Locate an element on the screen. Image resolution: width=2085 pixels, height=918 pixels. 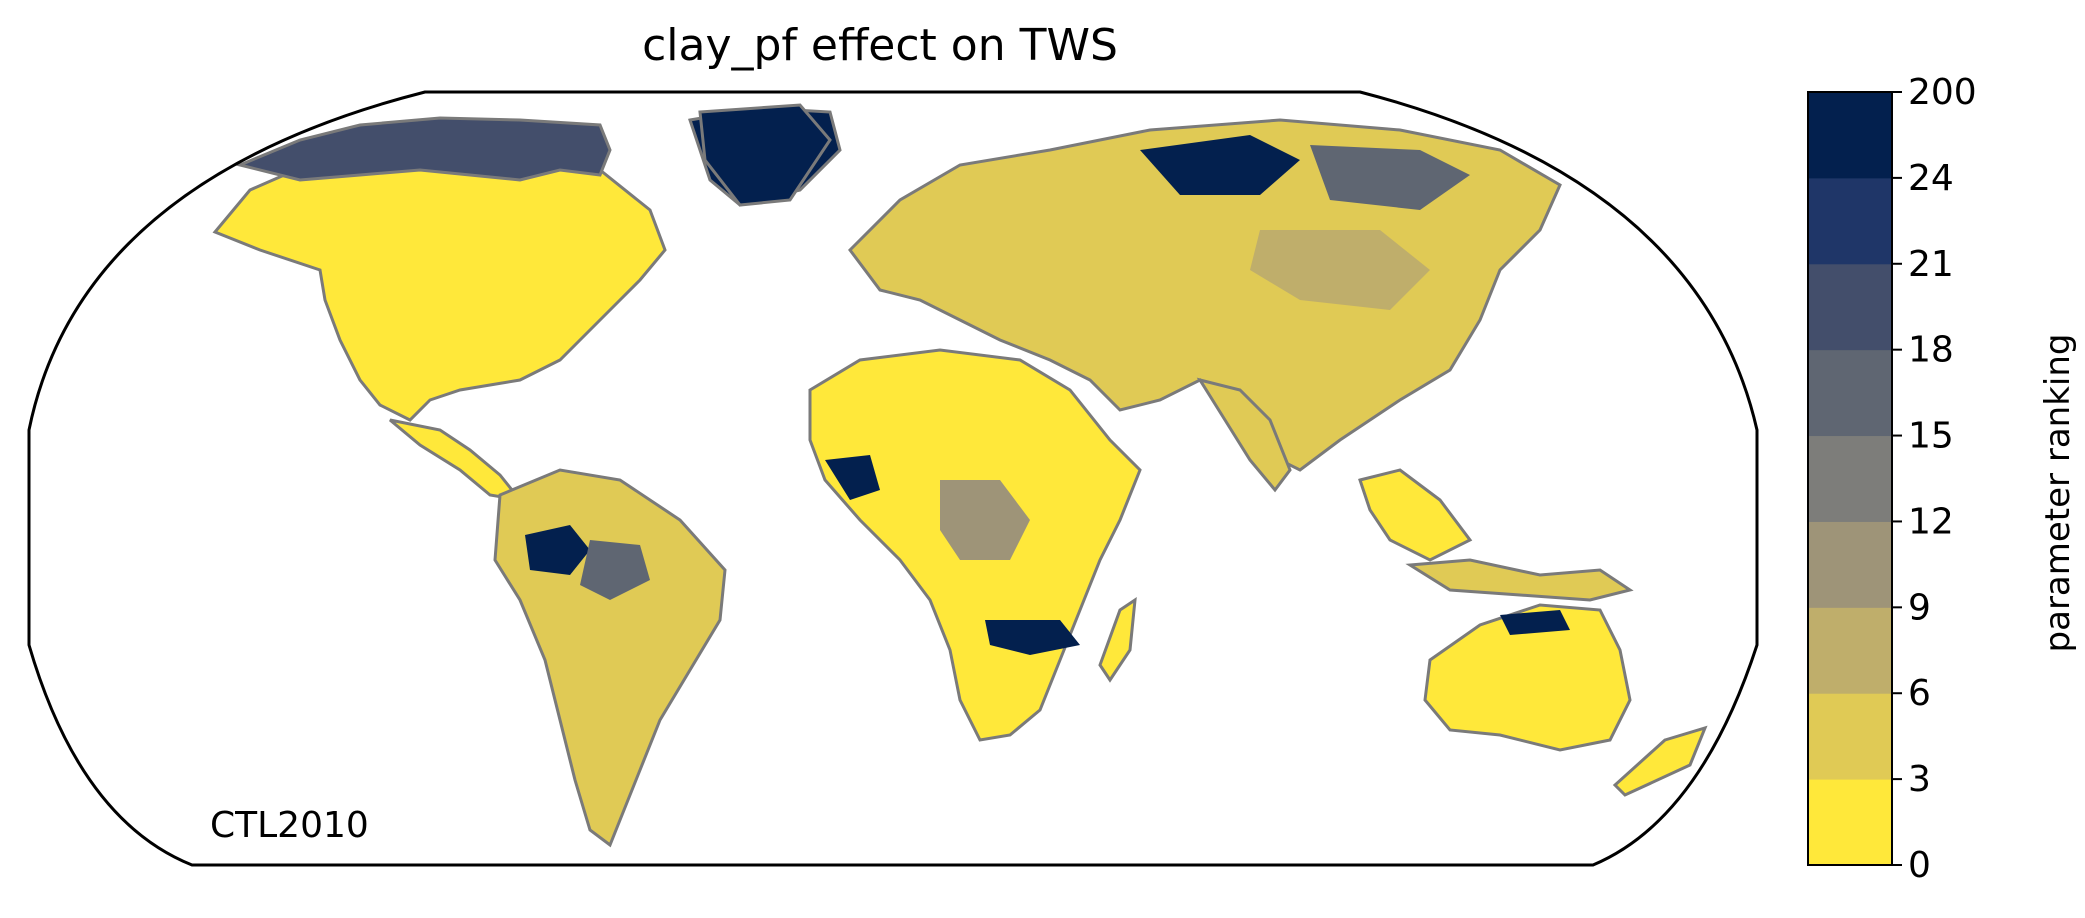
colorbar-tick-label: 3 is located at coordinates (1919, 779).